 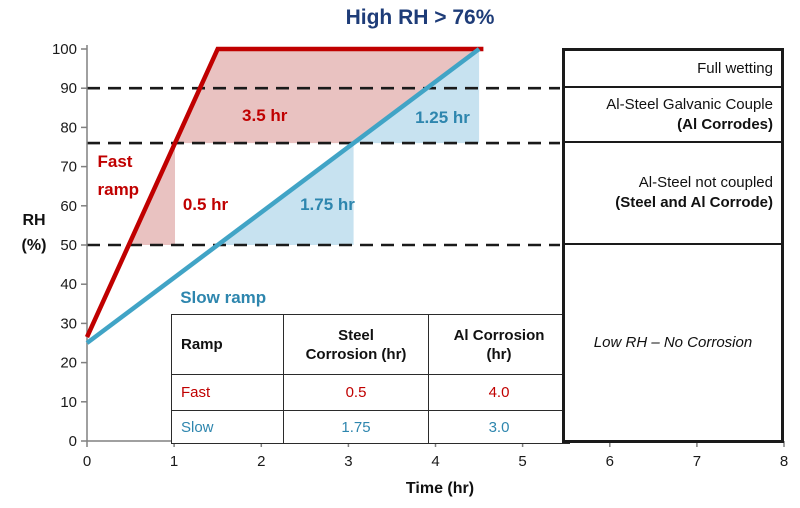 I want to click on y-tick-label-20: 20, so click(x=68, y=363).